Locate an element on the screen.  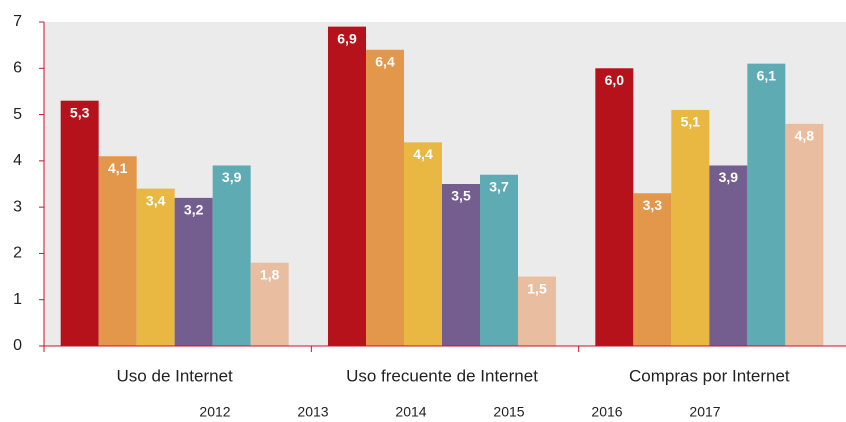
data-label: 3,2 is located at coordinates (194, 210).